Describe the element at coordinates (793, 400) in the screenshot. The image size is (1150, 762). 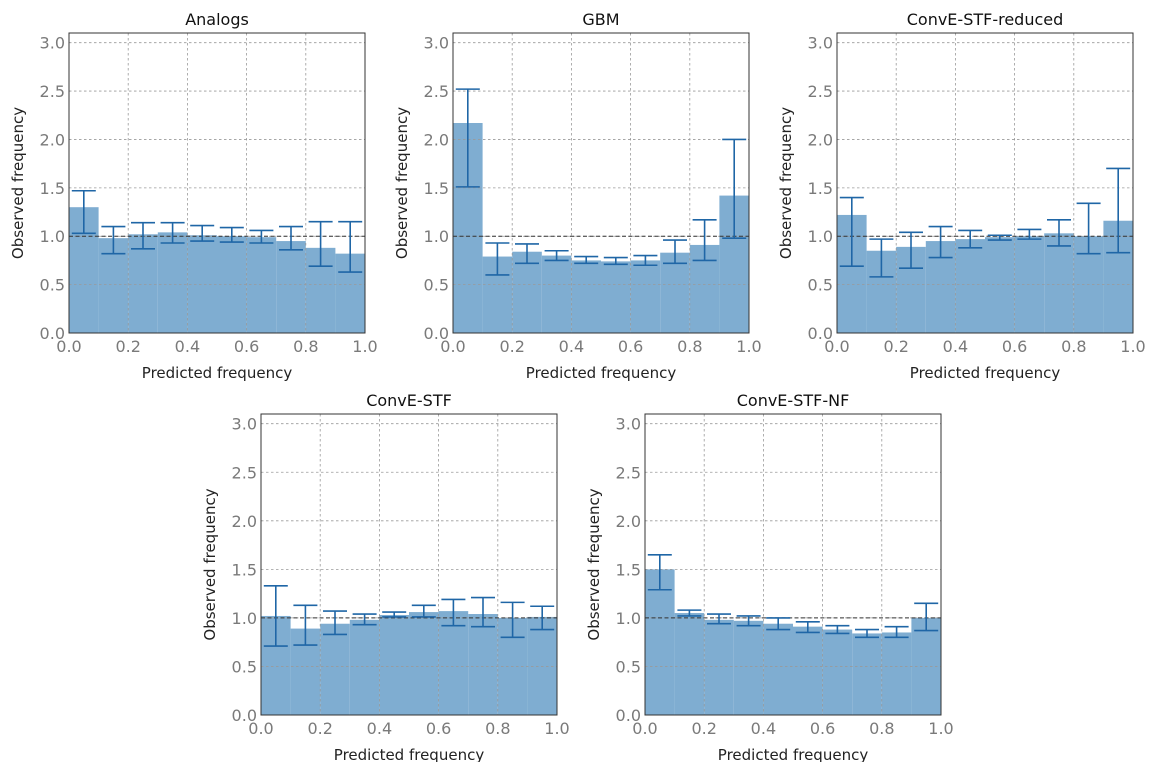
I see `chart-title: ConvE-STF-NF` at that location.